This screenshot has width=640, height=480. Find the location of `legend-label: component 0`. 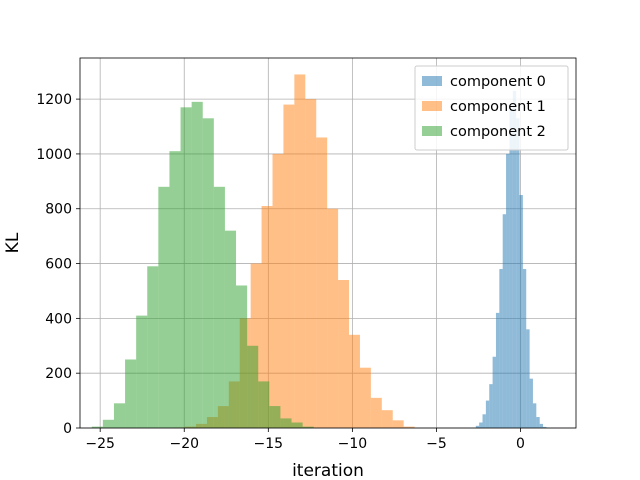

legend-label: component 0 is located at coordinates (498, 82).